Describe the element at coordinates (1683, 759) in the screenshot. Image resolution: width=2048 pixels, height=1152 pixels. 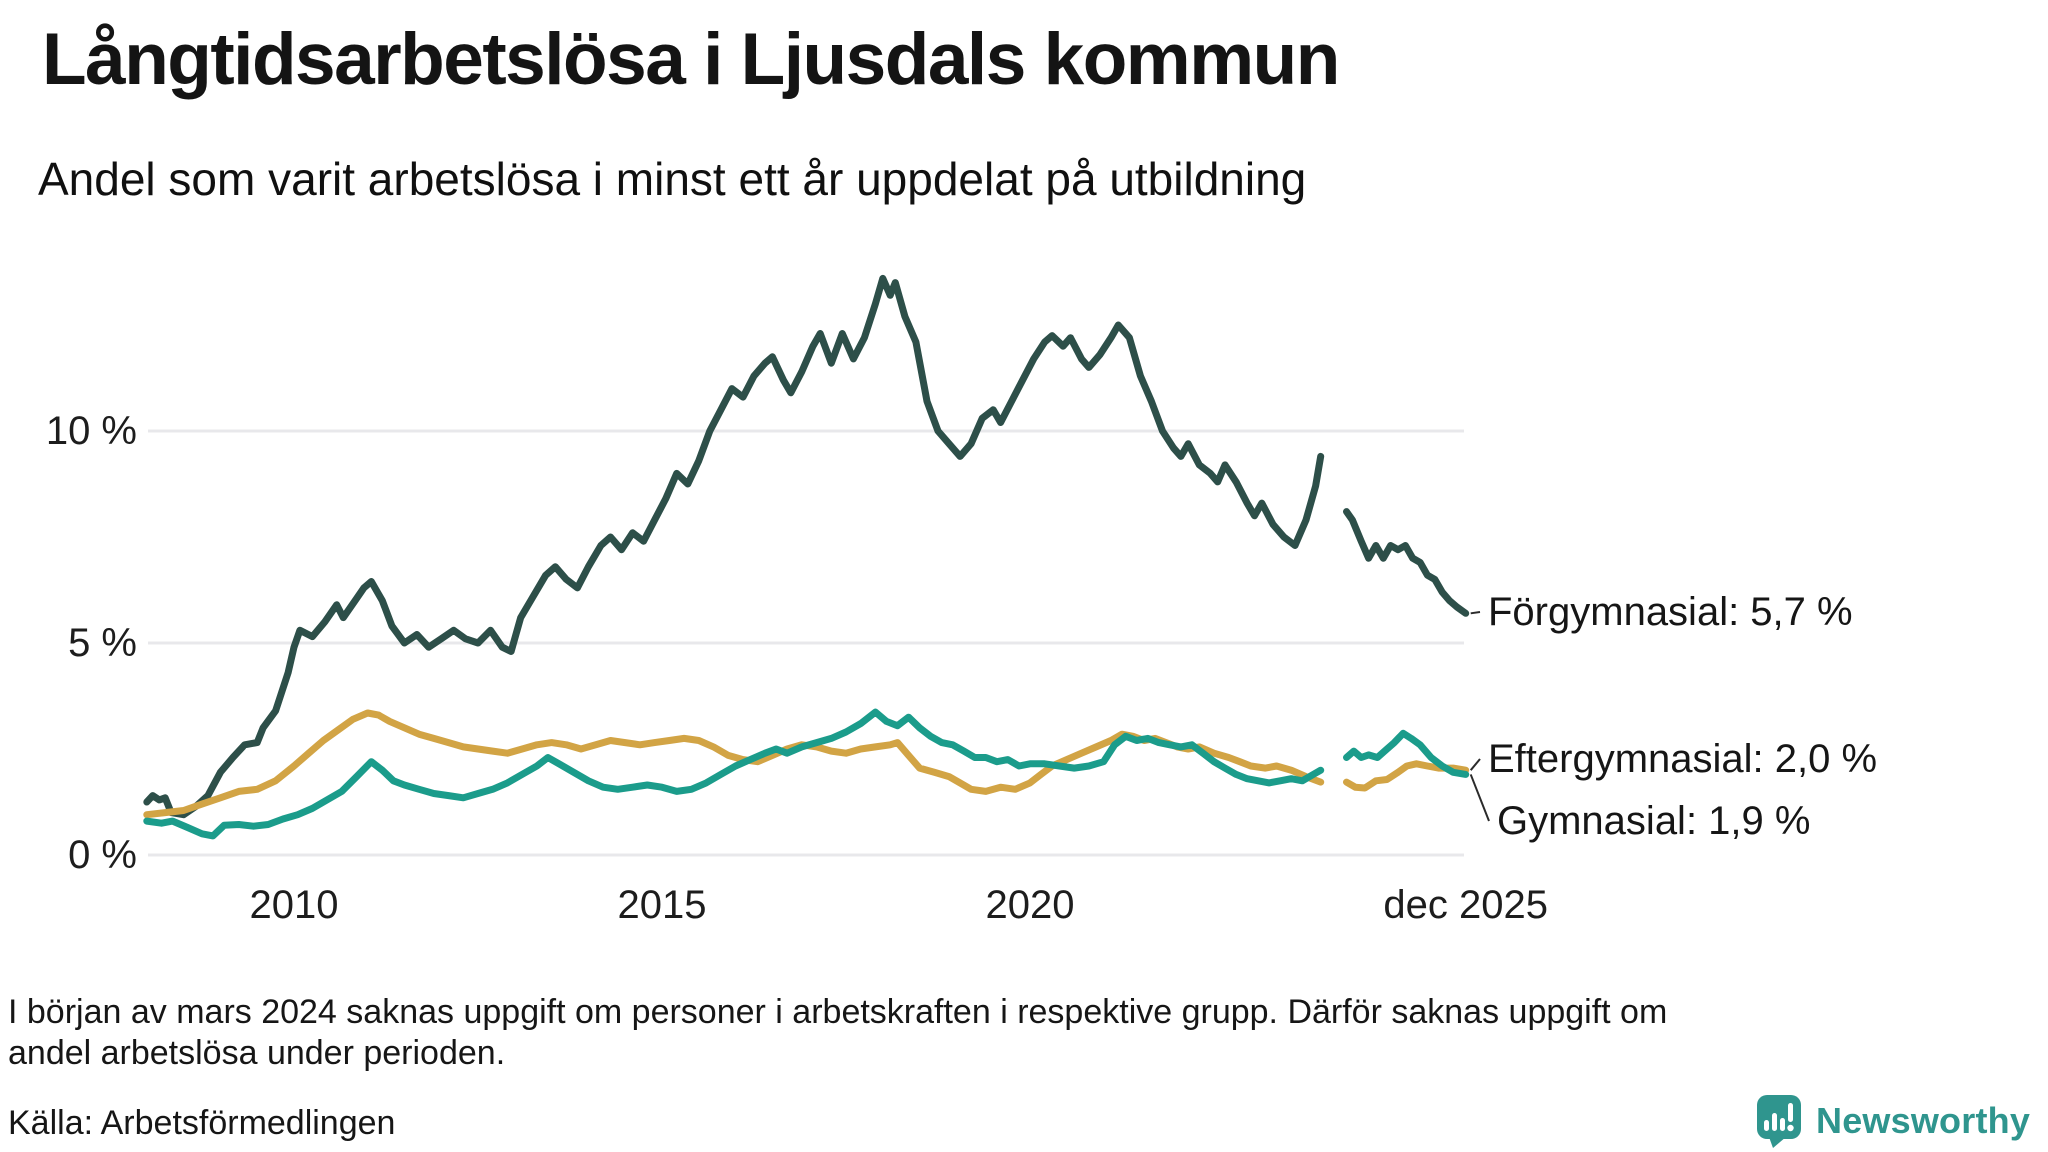
I see `series-end-label-eftergymnasial: Eftergymnasial: 2,0 %` at that location.